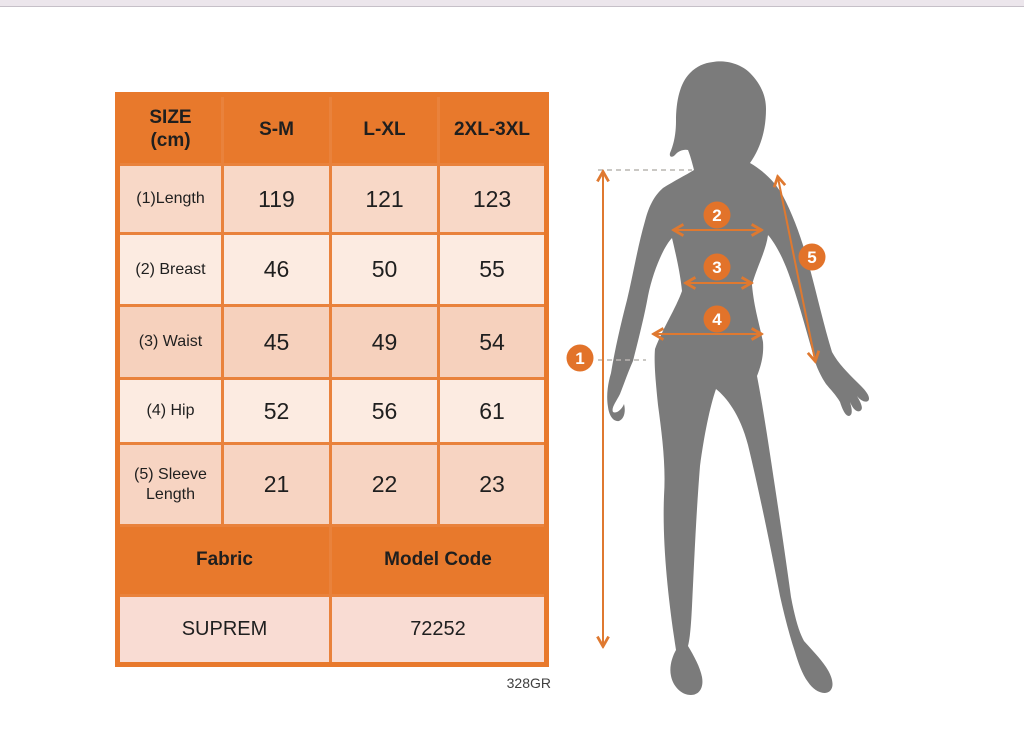 This screenshot has width=1024, height=740. I want to click on svg-text: 3, so click(716, 267).